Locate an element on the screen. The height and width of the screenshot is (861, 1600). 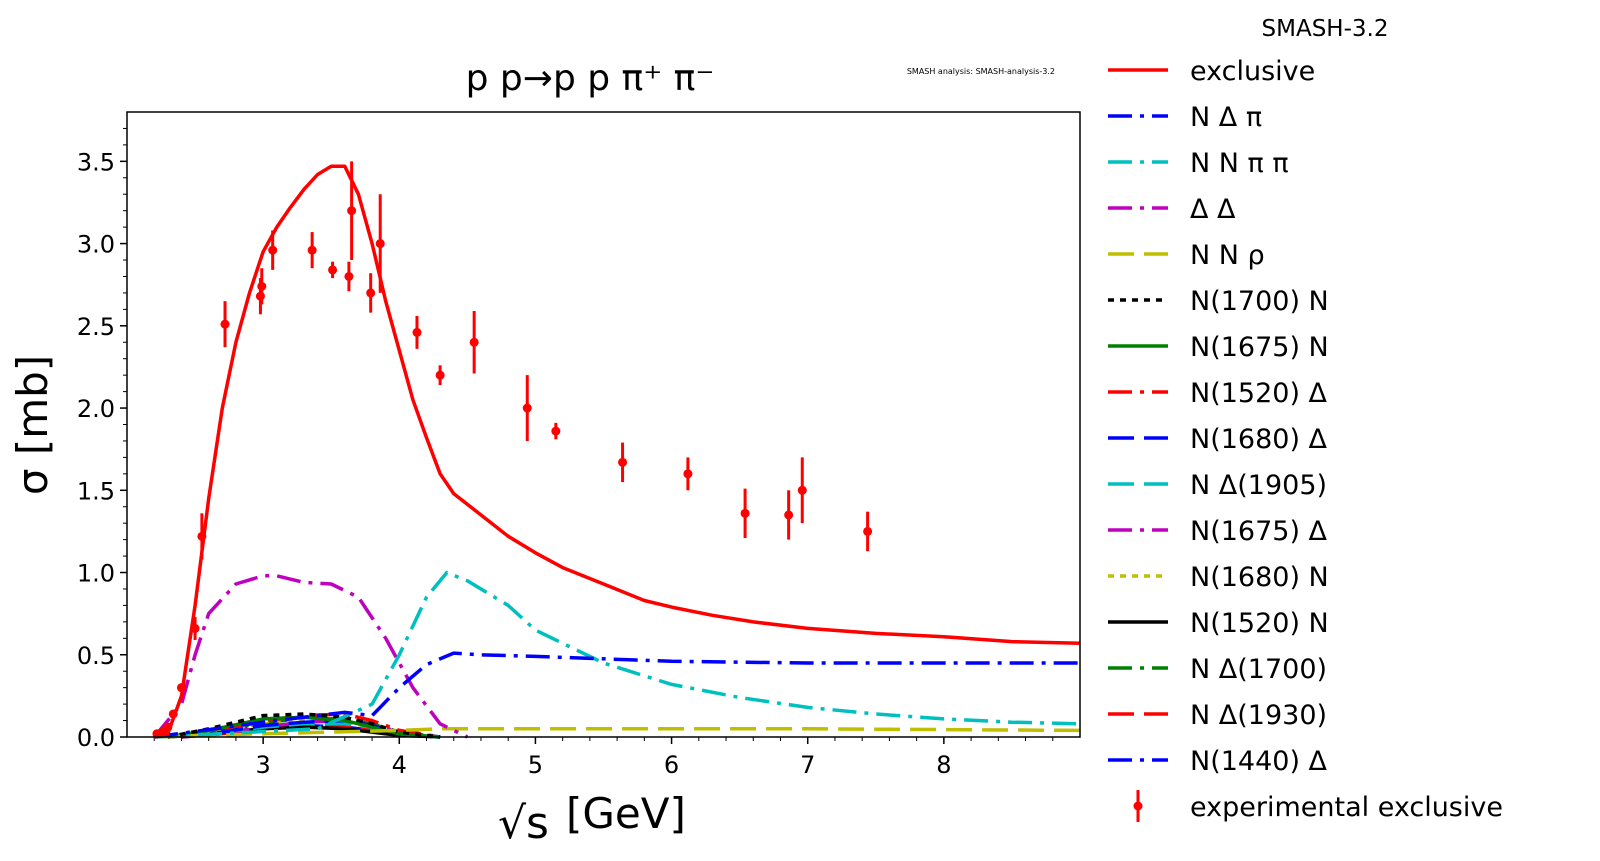
legend-label: N N π π is located at coordinates (1239, 163).